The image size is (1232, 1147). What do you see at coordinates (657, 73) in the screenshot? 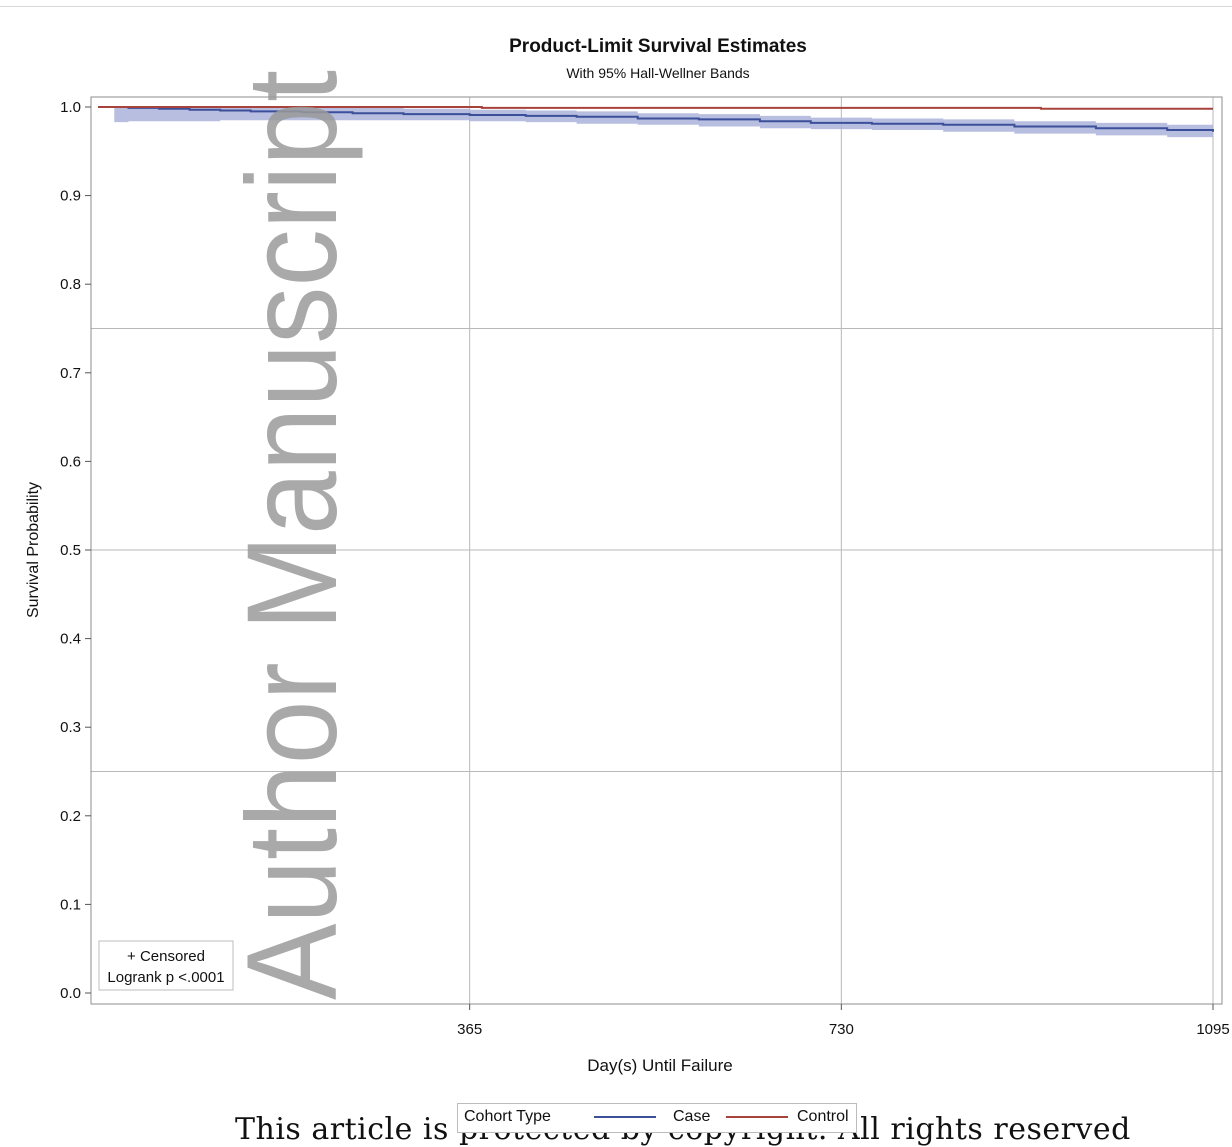
I see `chart-subtitle: With 95% Hall-Wellner Bands` at bounding box center [657, 73].